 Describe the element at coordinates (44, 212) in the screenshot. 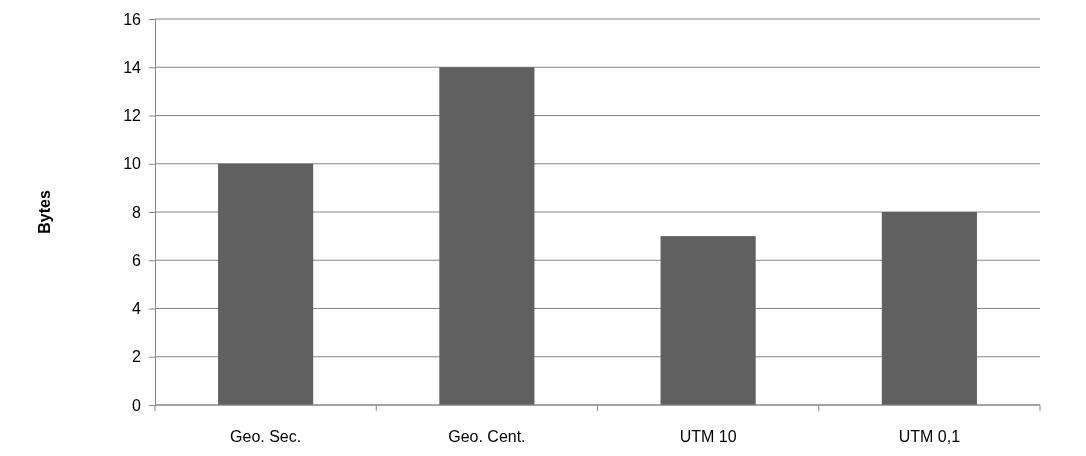

I see `y-axis-title: Bytes` at that location.